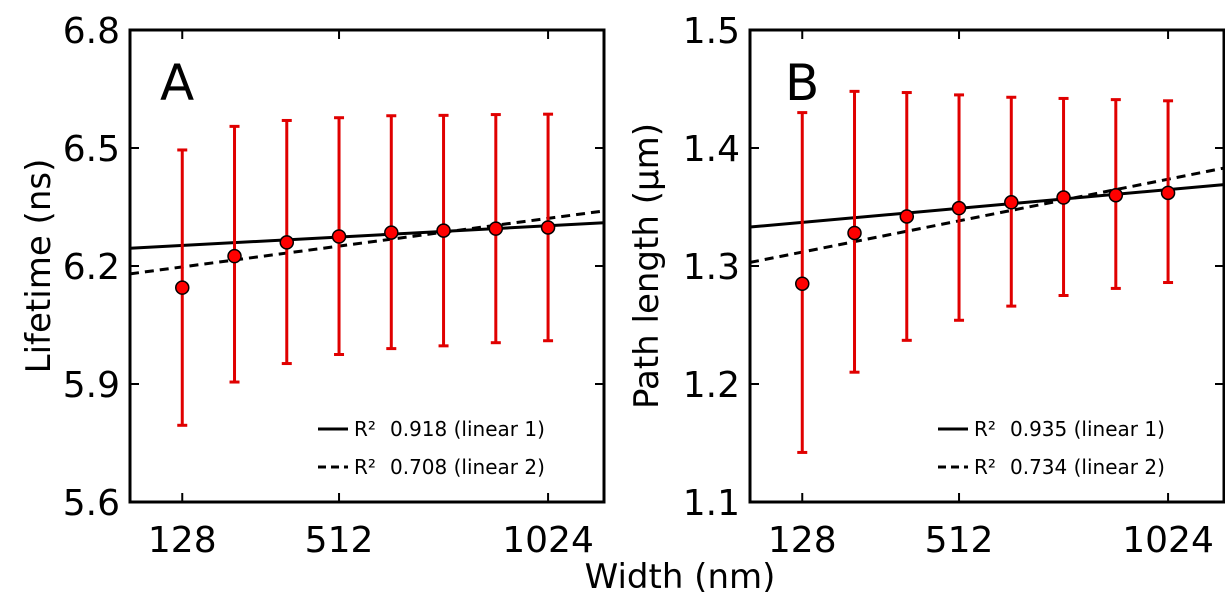 This screenshot has width=1225, height=592. I want to click on panel-a-legend: R² 0.918 (linear 1) R² 0.708 (linear 2), so click(431, 448).